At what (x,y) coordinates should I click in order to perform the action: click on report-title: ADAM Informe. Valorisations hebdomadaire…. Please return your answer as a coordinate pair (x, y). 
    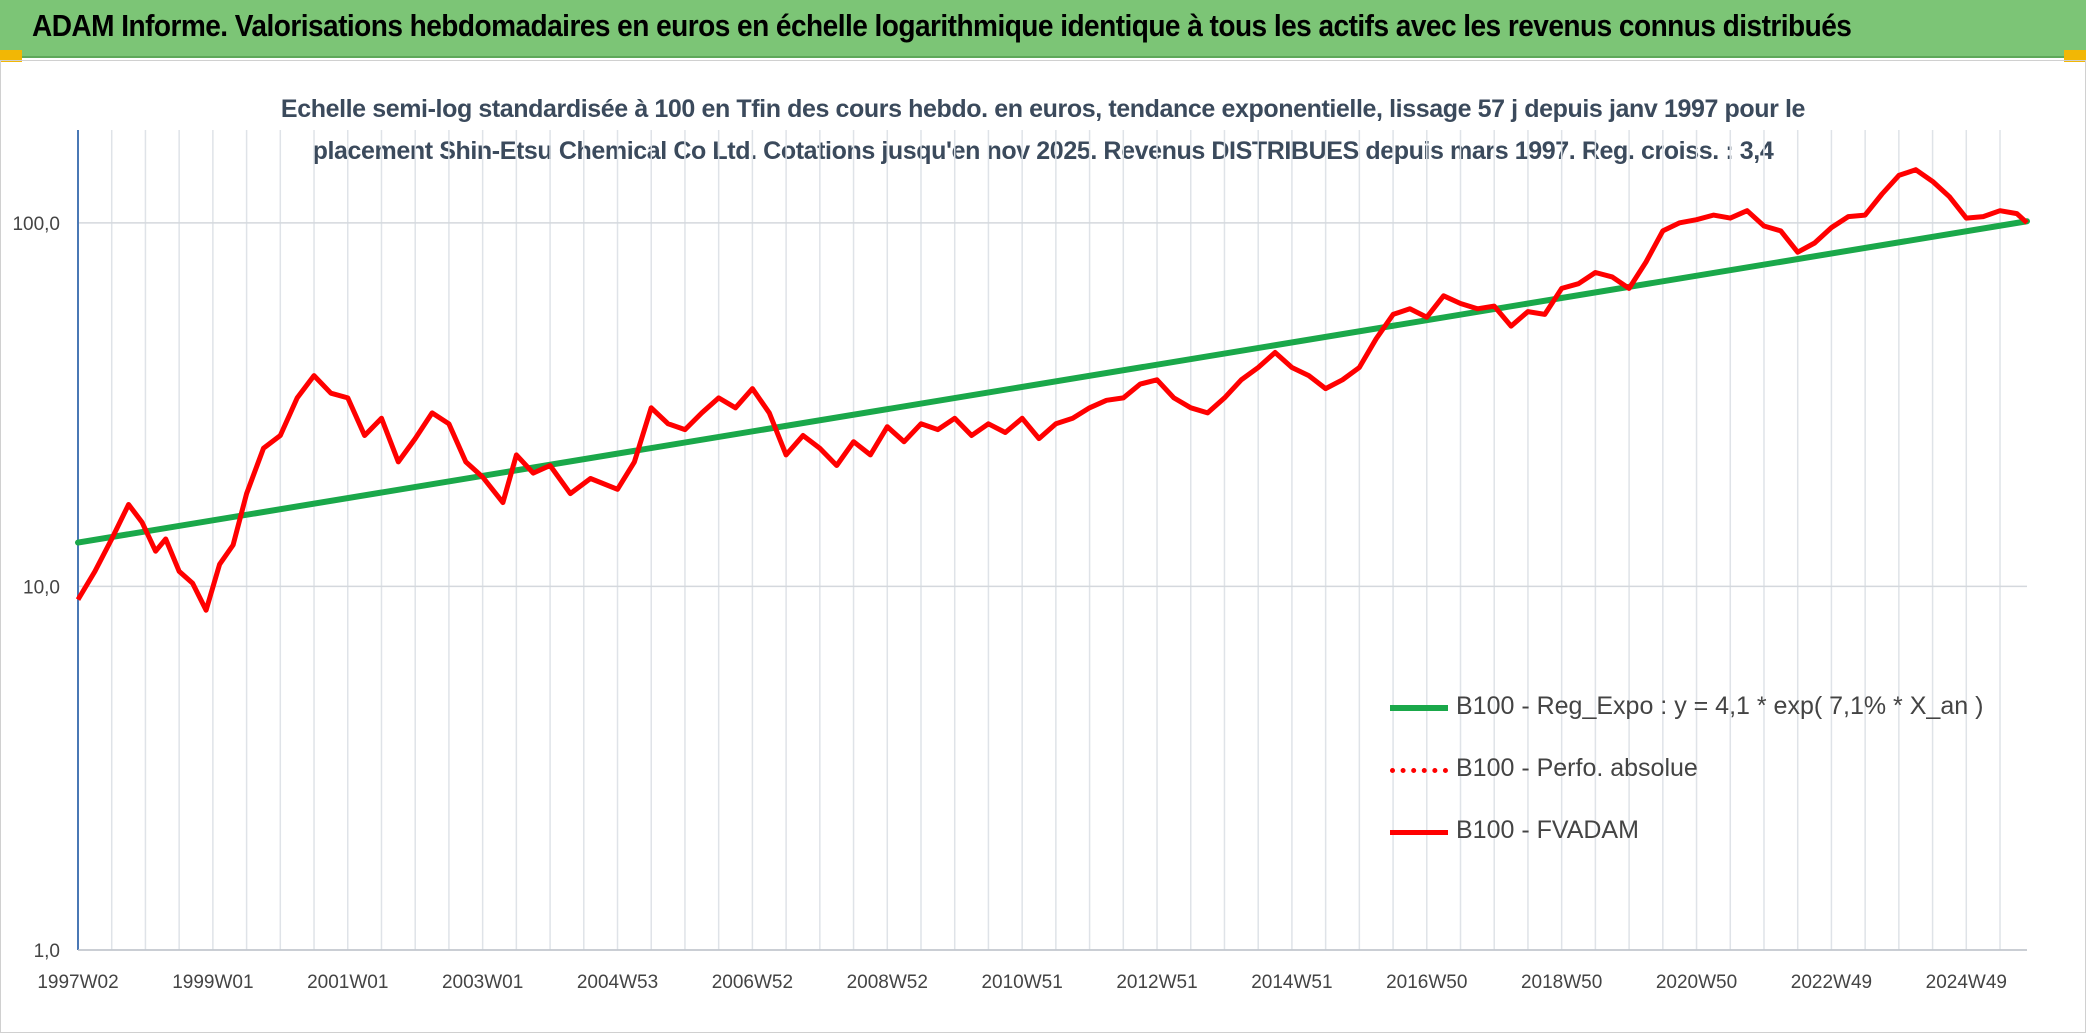
    Looking at the image, I should click on (942, 25).